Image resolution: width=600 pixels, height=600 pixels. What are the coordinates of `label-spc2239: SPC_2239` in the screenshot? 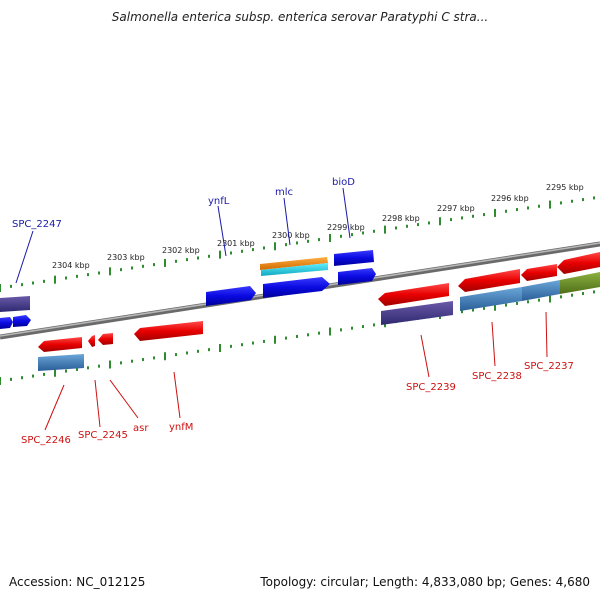 It's located at (431, 387).